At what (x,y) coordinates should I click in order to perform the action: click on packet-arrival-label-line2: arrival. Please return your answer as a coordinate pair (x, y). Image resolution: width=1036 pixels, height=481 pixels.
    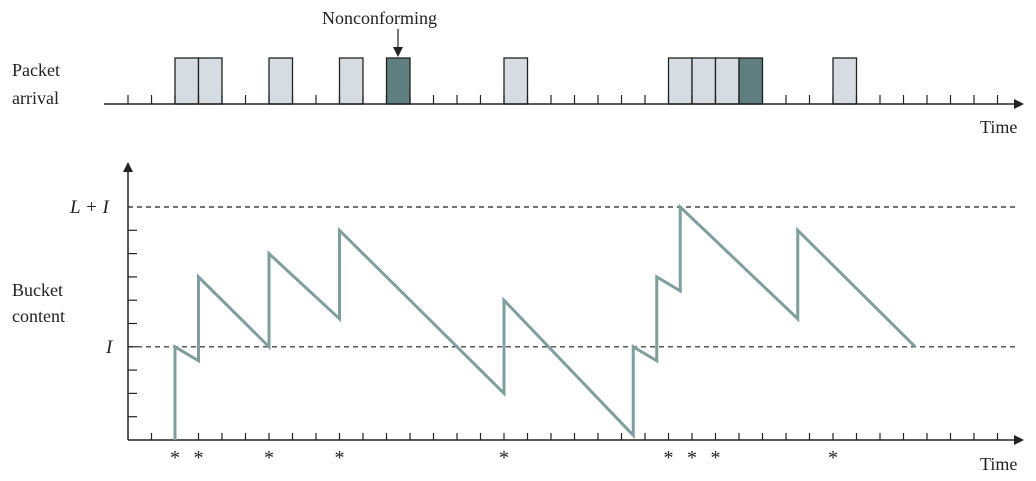
    Looking at the image, I should click on (35, 98).